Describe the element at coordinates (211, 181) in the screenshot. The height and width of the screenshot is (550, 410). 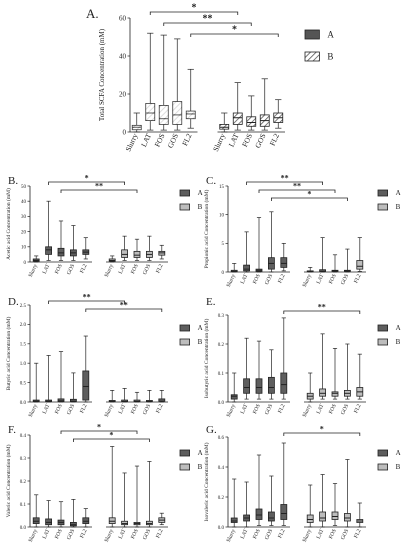
I see `panel-label: C.` at that location.